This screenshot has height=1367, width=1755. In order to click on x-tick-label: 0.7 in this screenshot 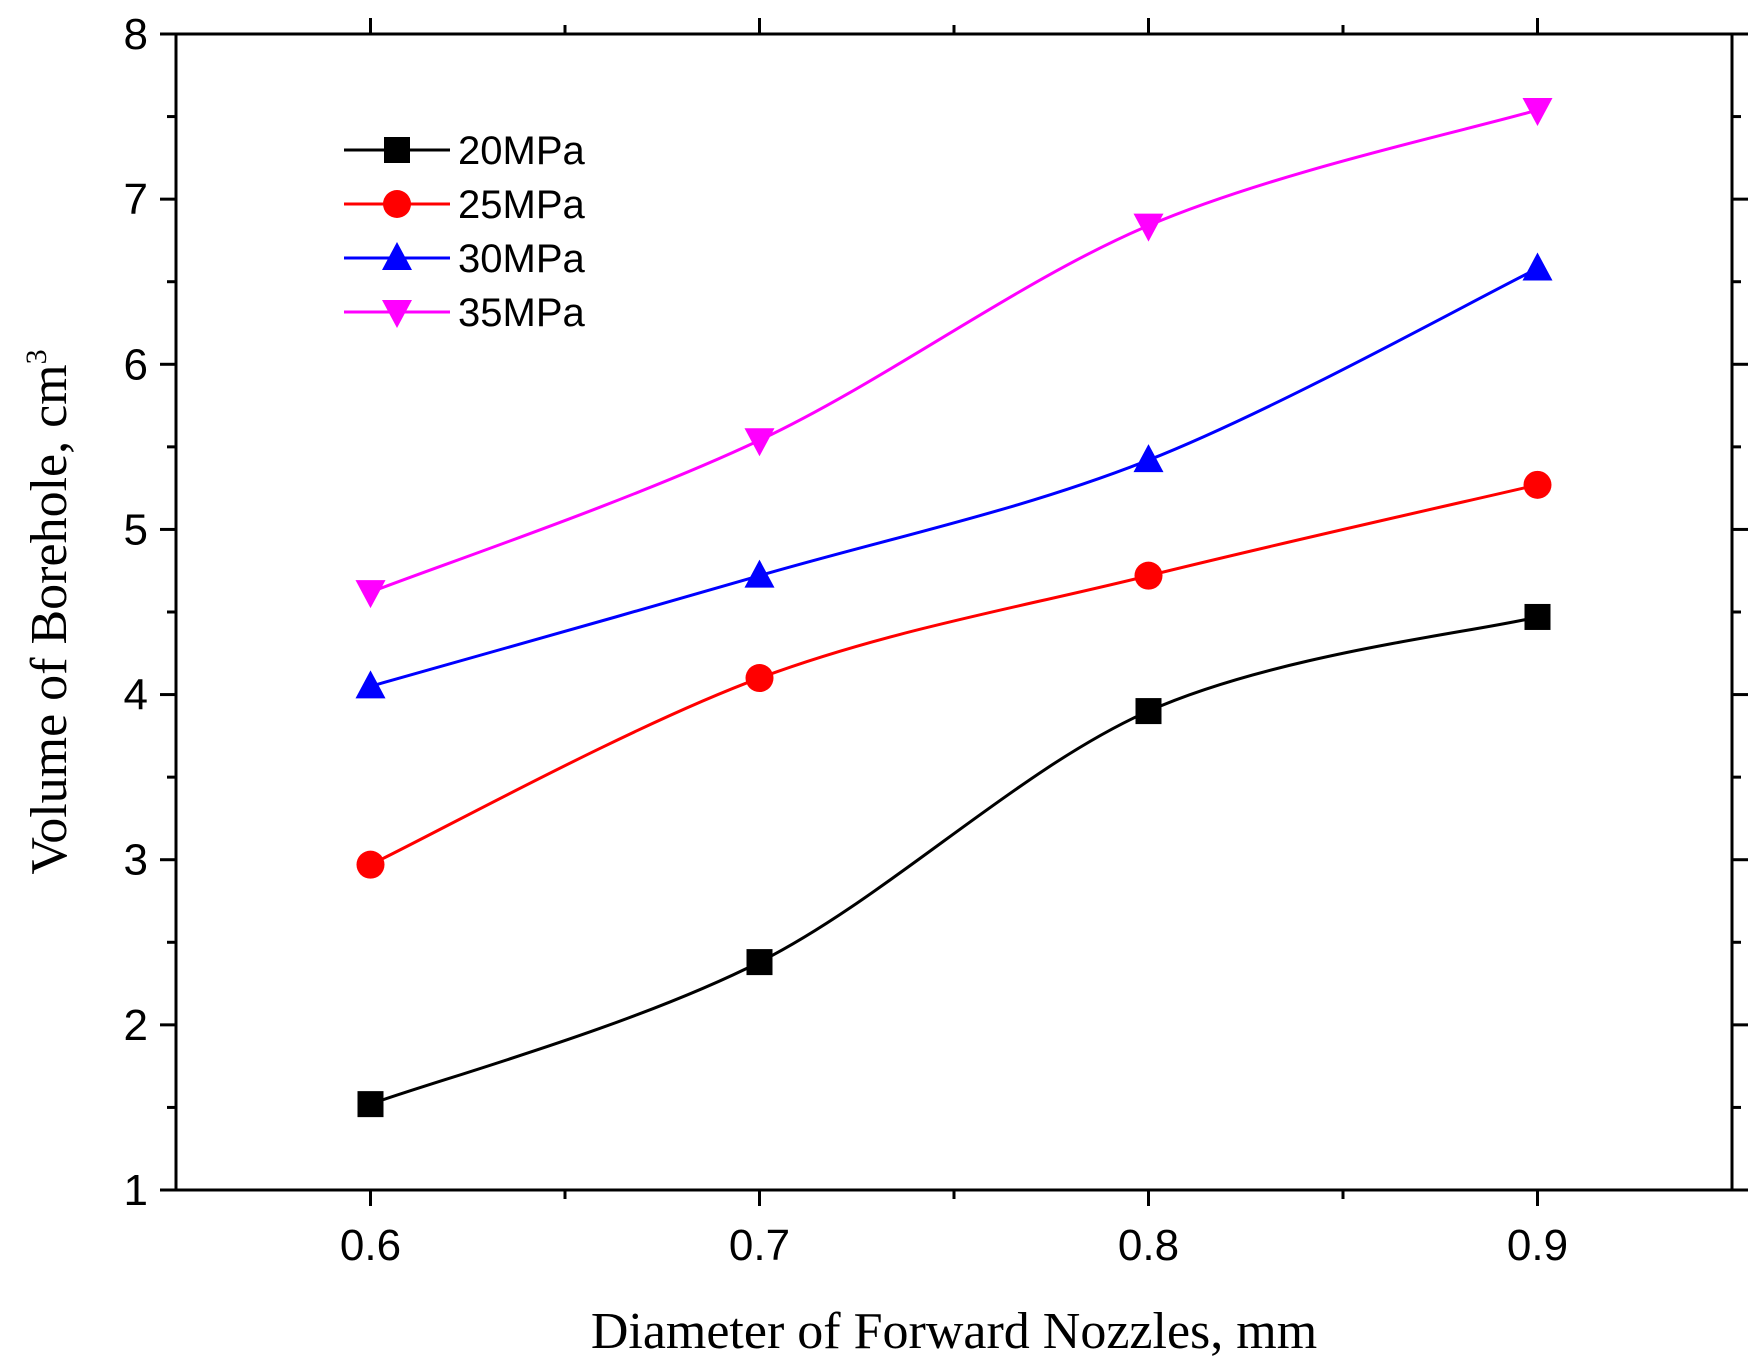, I will do `click(759, 1245)`.